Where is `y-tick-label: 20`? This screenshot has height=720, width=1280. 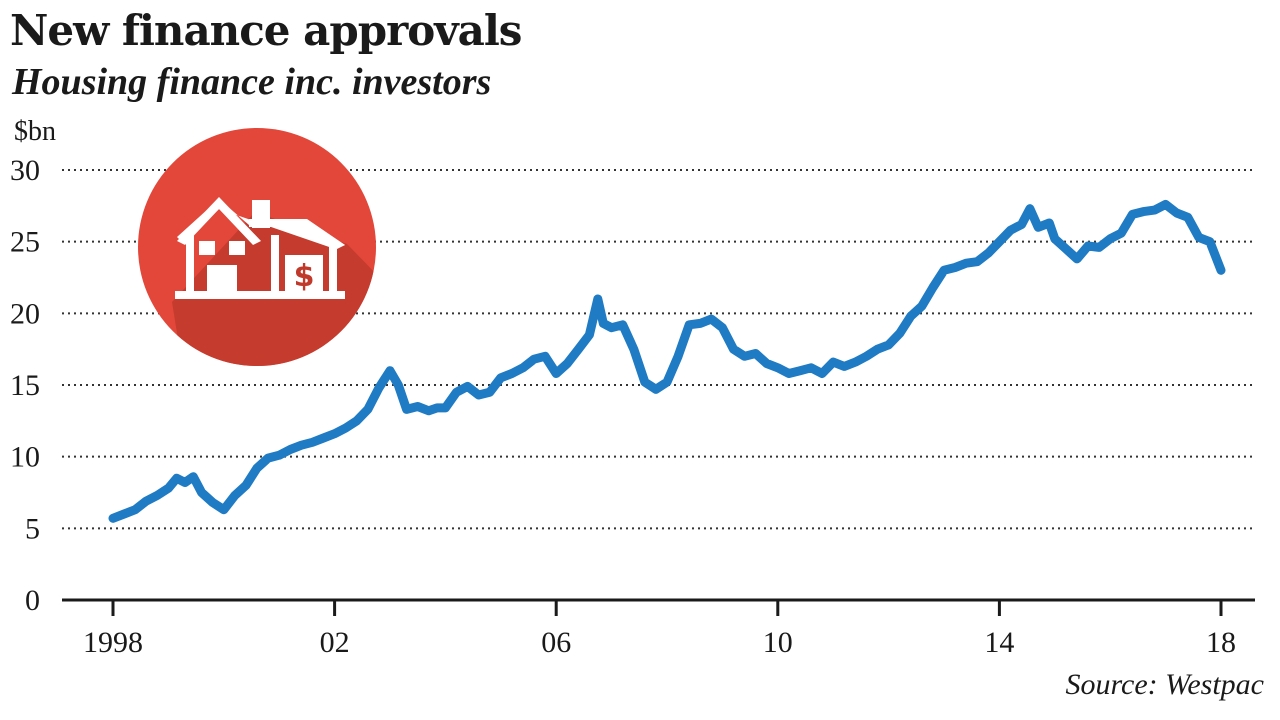 y-tick-label: 20 is located at coordinates (25, 313).